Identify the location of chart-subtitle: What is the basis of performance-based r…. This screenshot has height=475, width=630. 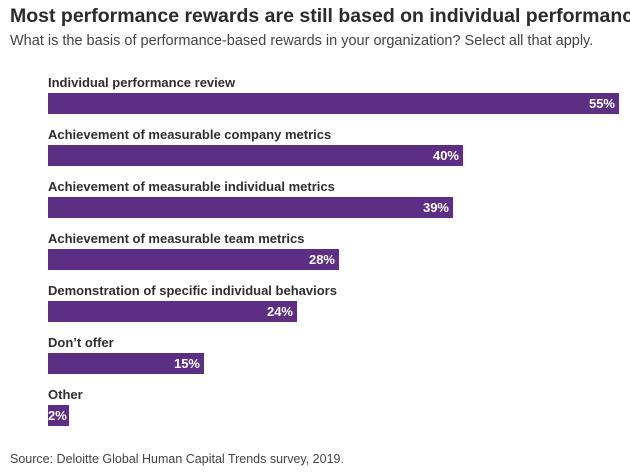
(302, 41).